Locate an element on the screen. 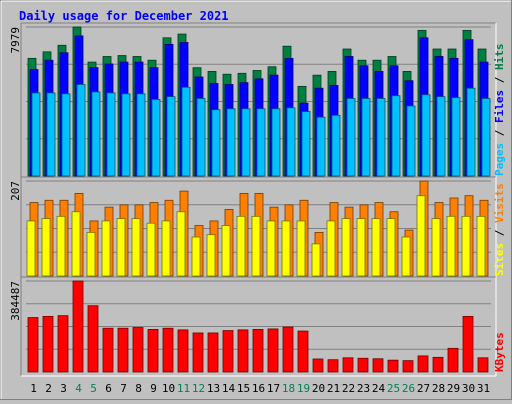 This screenshot has width=512, height=404. panel-legend: KBytes is located at coordinates (499, 352).